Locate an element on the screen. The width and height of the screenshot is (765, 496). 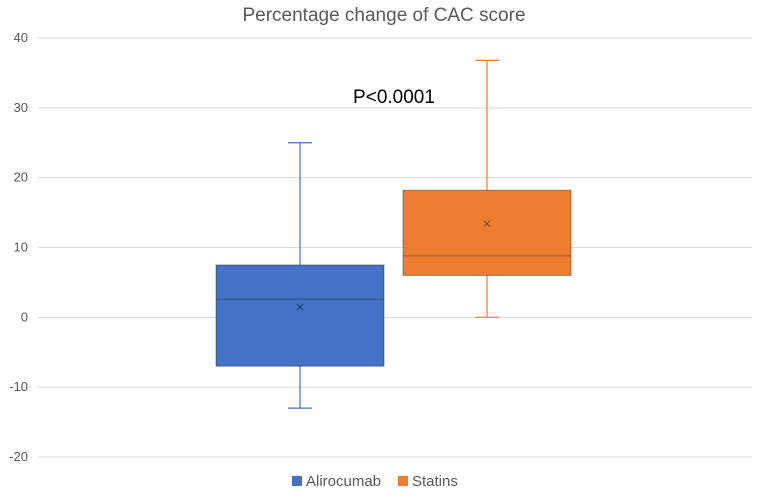
y-tick-label: 20 is located at coordinates (21, 177).